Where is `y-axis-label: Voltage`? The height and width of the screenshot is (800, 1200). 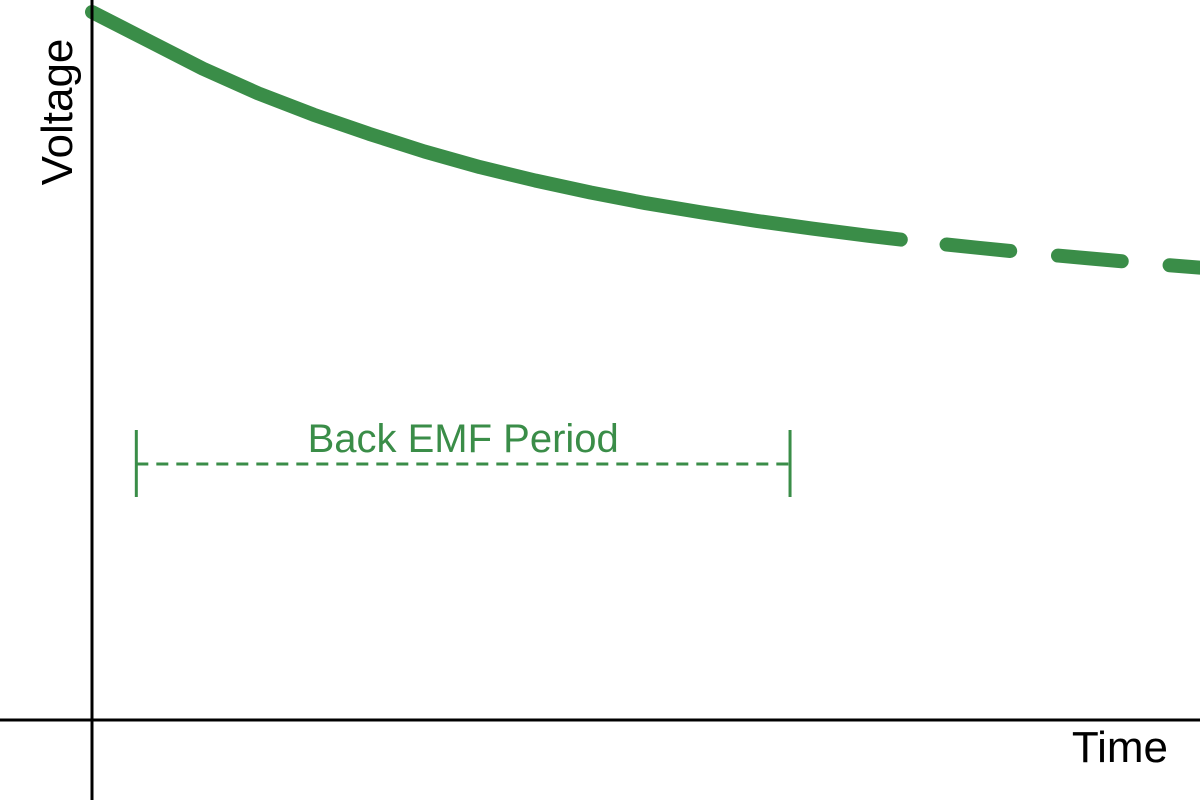 y-axis-label: Voltage is located at coordinates (57, 112).